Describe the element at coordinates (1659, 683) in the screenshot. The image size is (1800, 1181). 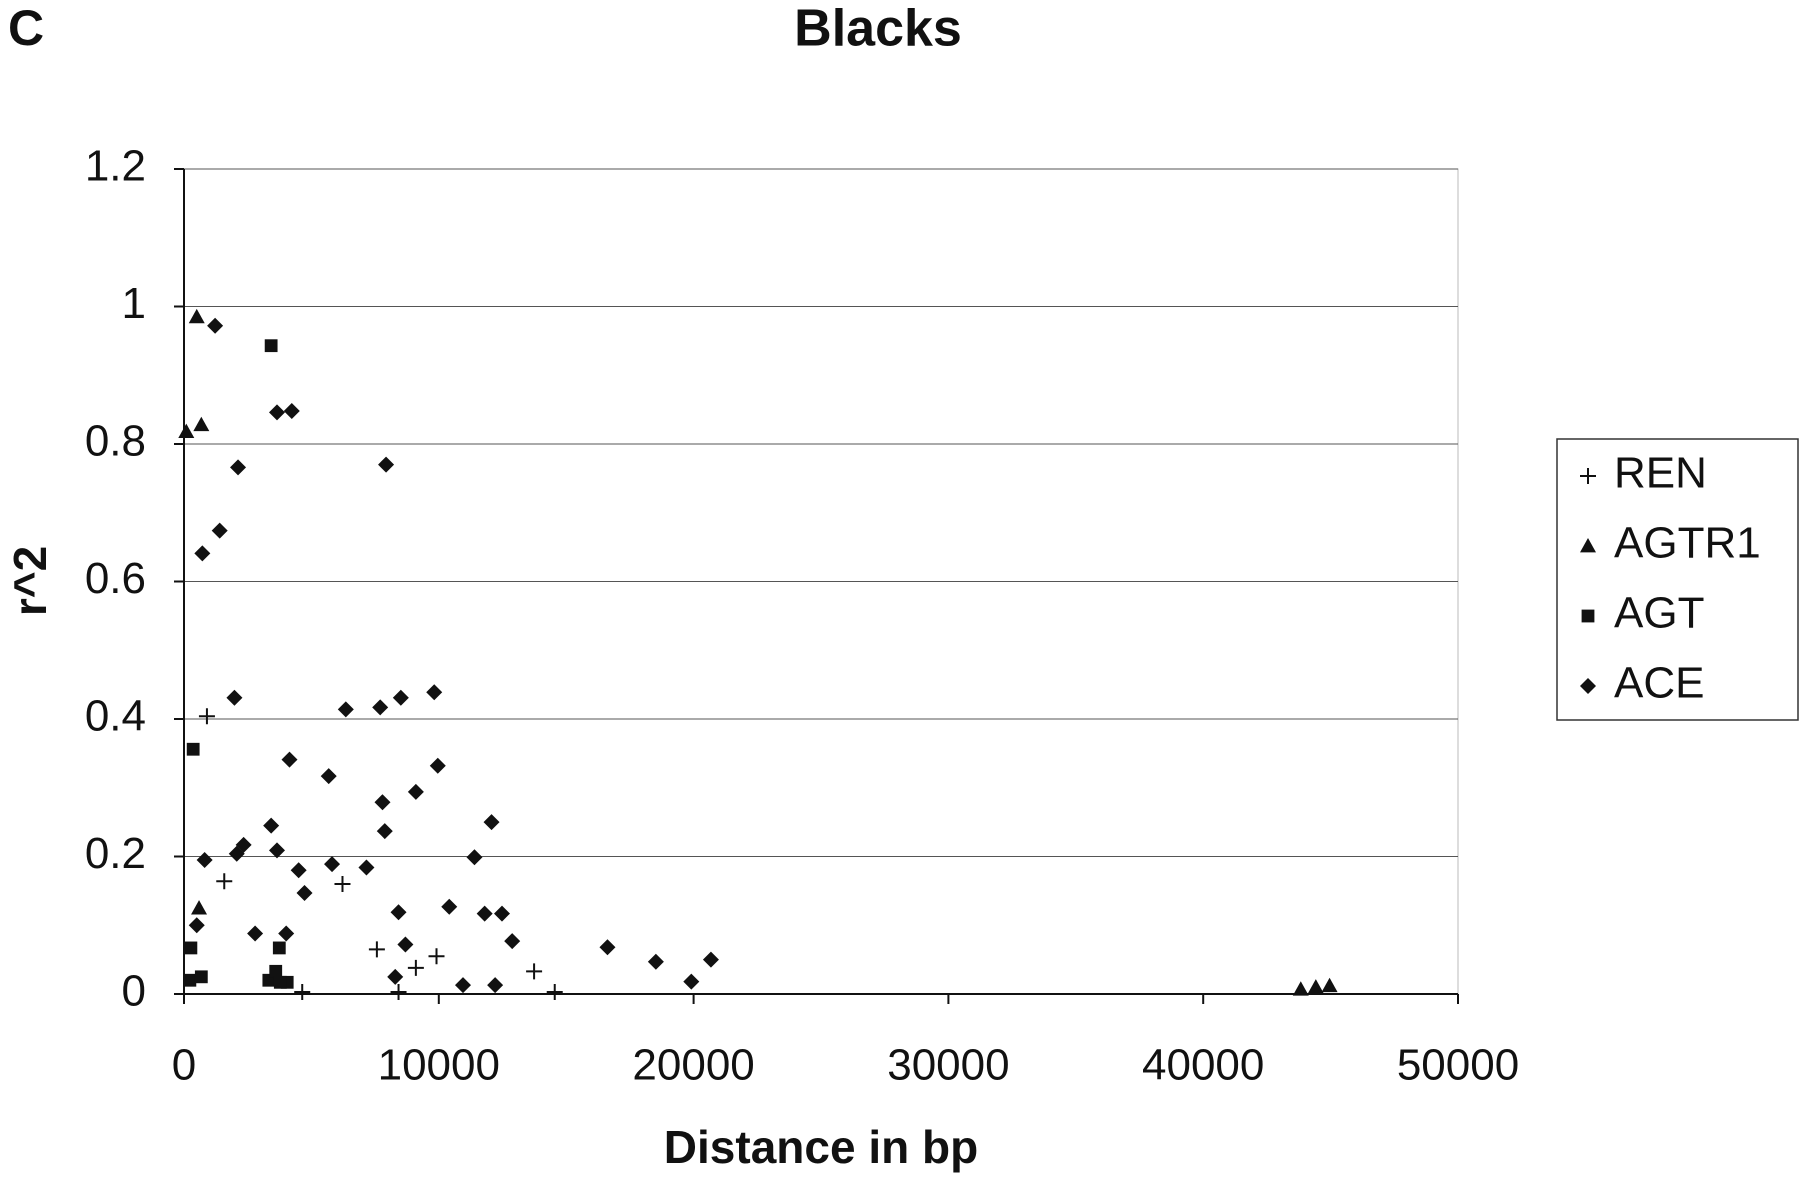
I see `legend-label: ACE` at that location.